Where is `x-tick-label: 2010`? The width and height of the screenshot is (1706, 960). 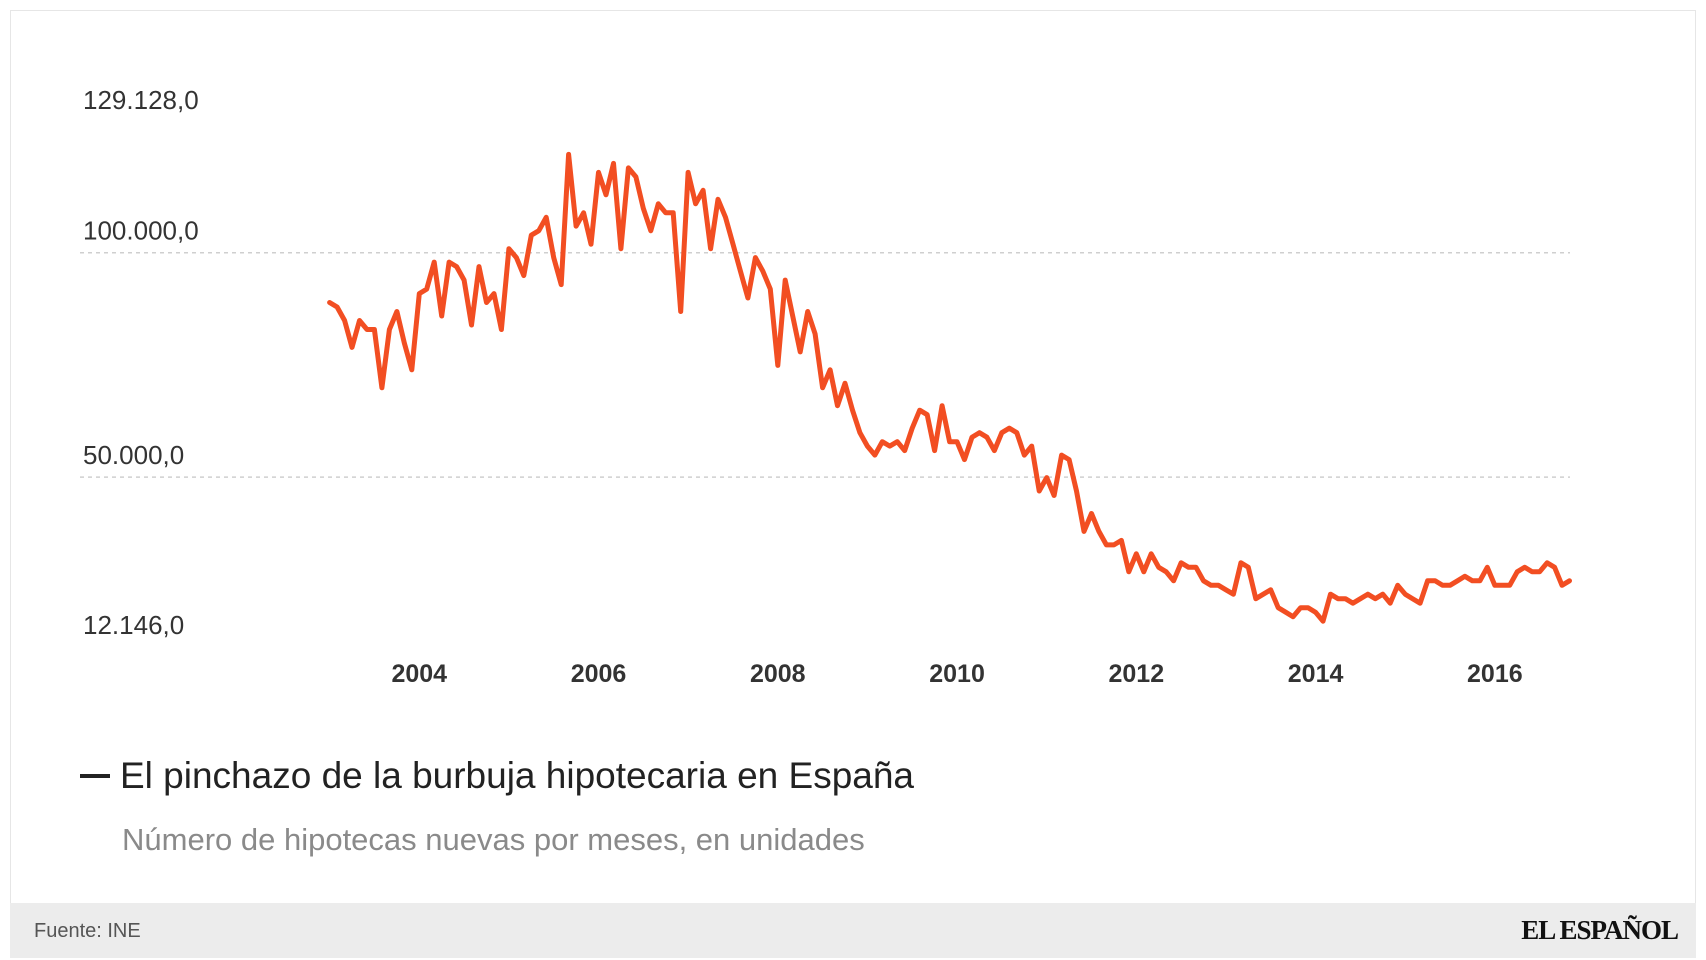 x-tick-label: 2010 is located at coordinates (957, 674).